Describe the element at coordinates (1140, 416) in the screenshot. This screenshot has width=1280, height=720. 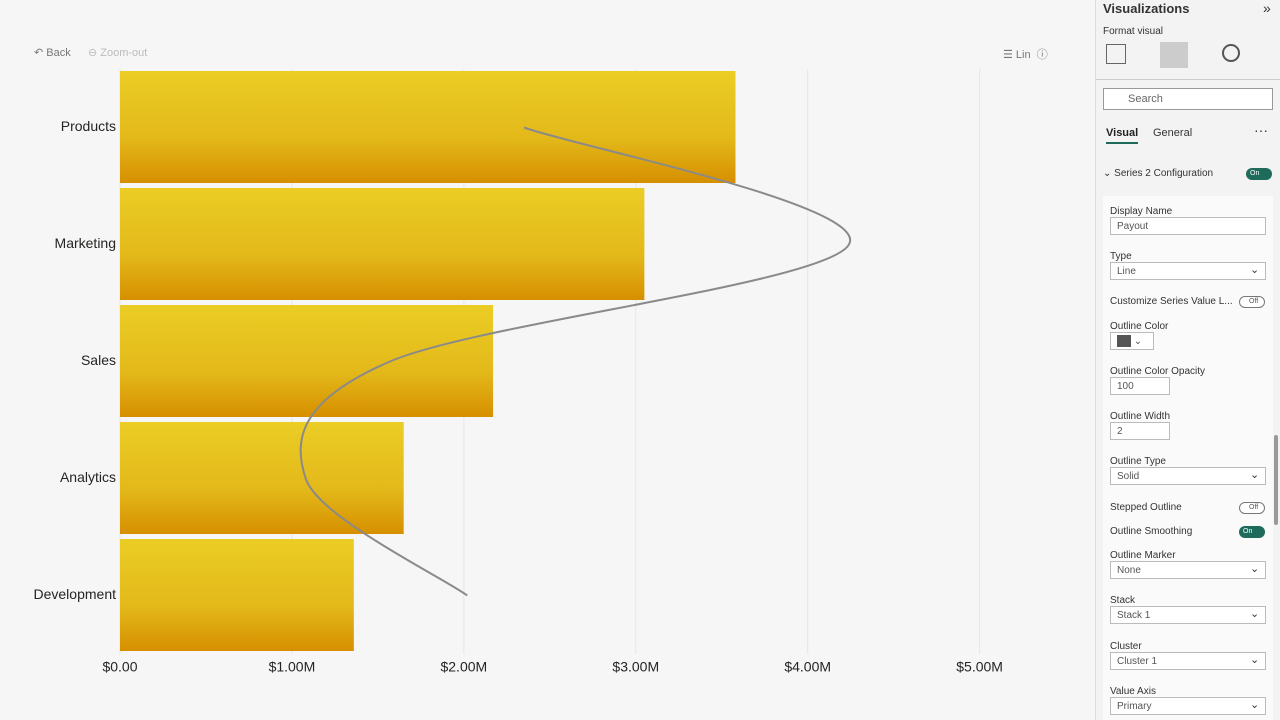
I see `field-label: Outline Width` at that location.